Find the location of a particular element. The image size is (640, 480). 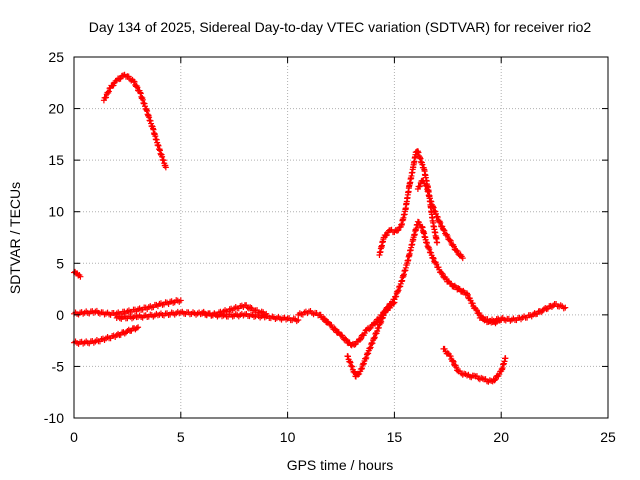

y-tick-label: 0 is located at coordinates (60, 315).